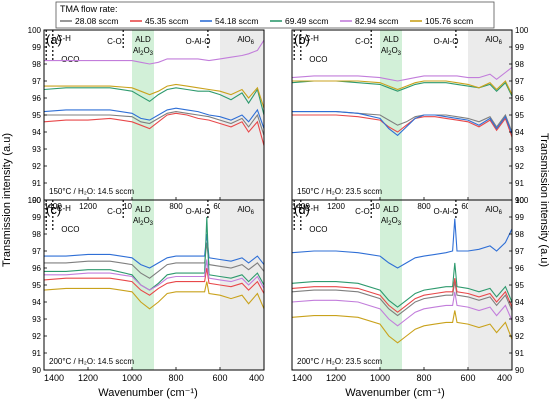 The width and height of the screenshot is (550, 400). What do you see at coordinates (362, 41) in the screenshot?
I see `annotation-co: C-O` at bounding box center [362, 41].